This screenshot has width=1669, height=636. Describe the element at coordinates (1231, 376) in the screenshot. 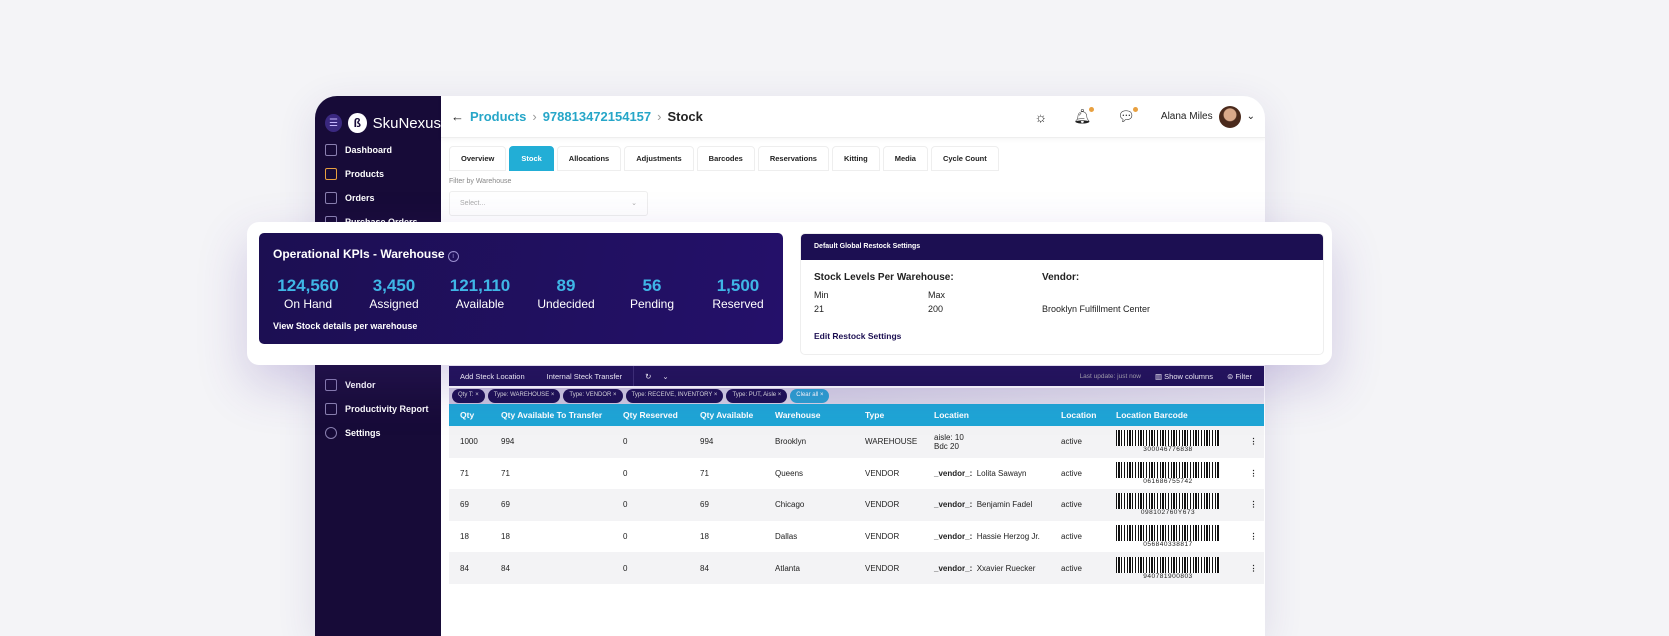

I see `filter-icon: ⊜` at that location.